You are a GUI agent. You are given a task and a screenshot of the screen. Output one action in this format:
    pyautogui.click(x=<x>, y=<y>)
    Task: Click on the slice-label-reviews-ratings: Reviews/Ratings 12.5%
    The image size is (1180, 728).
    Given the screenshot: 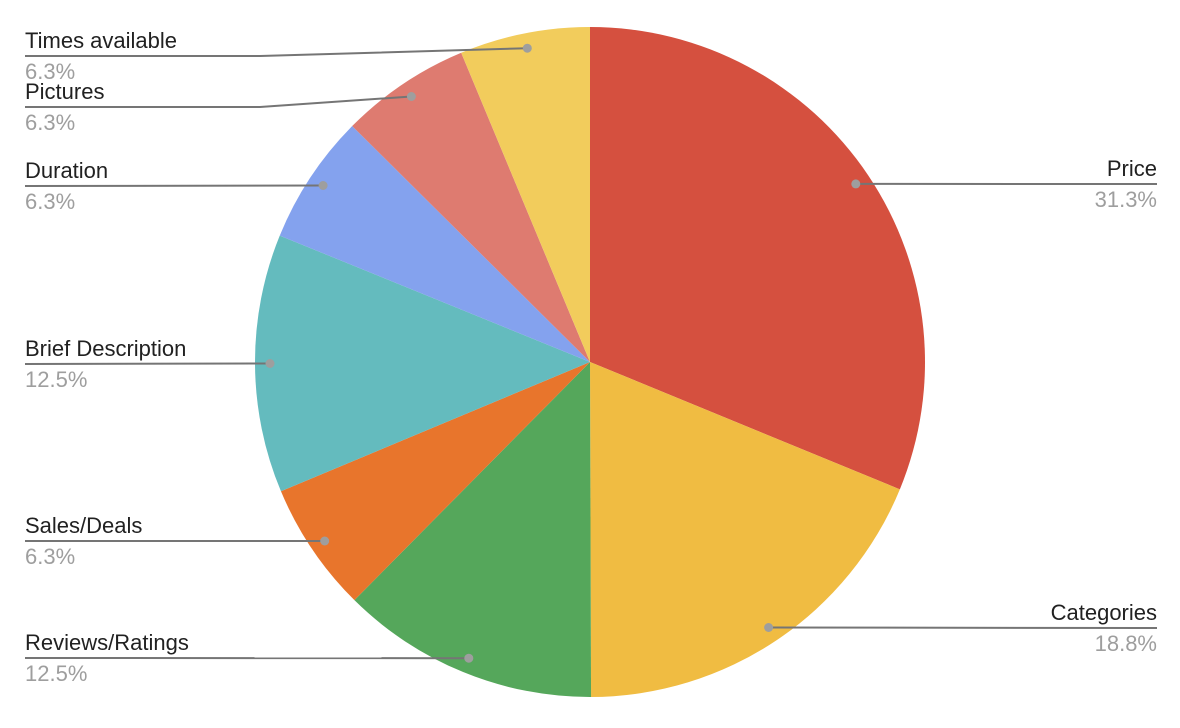 What is the action you would take?
    pyautogui.click(x=107, y=658)
    